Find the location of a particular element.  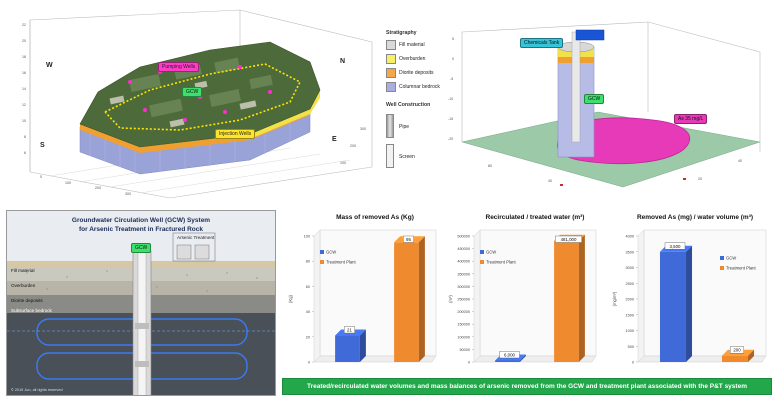

y-tick-label: 350000 is located at coordinates (463, 274).